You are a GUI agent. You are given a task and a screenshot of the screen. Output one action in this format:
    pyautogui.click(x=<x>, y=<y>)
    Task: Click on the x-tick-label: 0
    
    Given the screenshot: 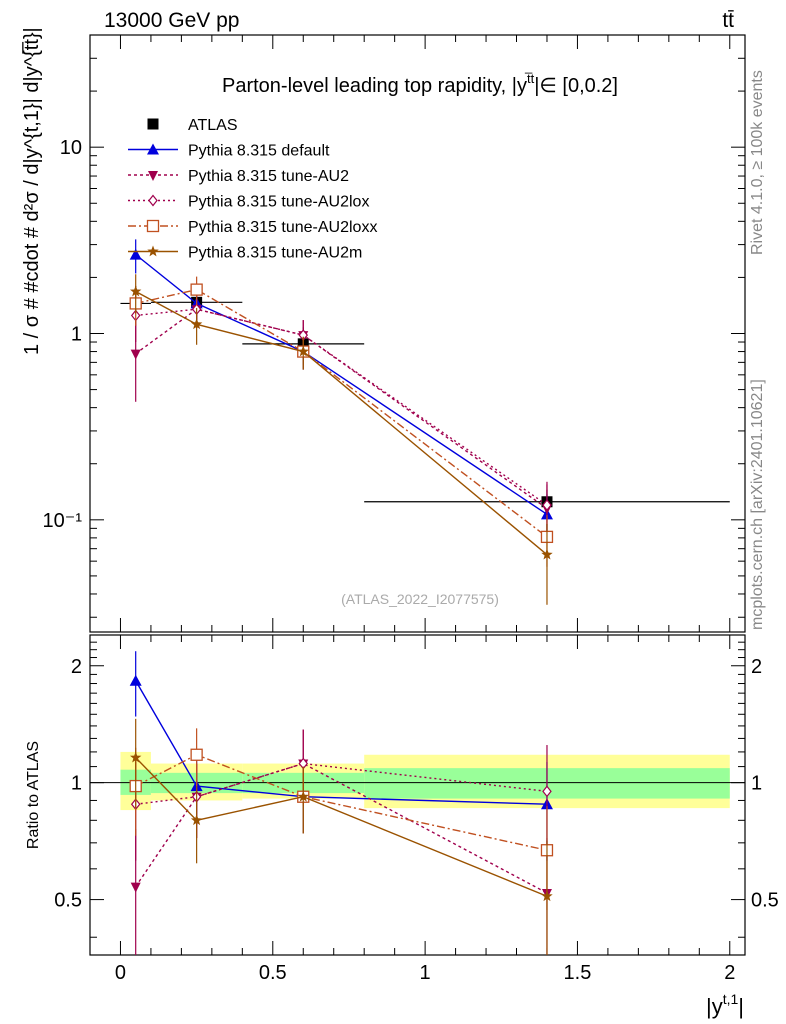 What is the action you would take?
    pyautogui.click(x=120, y=973)
    